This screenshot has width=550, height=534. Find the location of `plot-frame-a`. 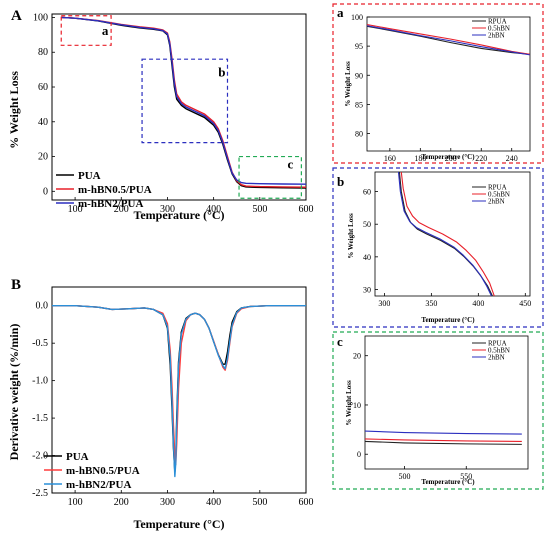

plot-frame-a is located at coordinates (448, 84).